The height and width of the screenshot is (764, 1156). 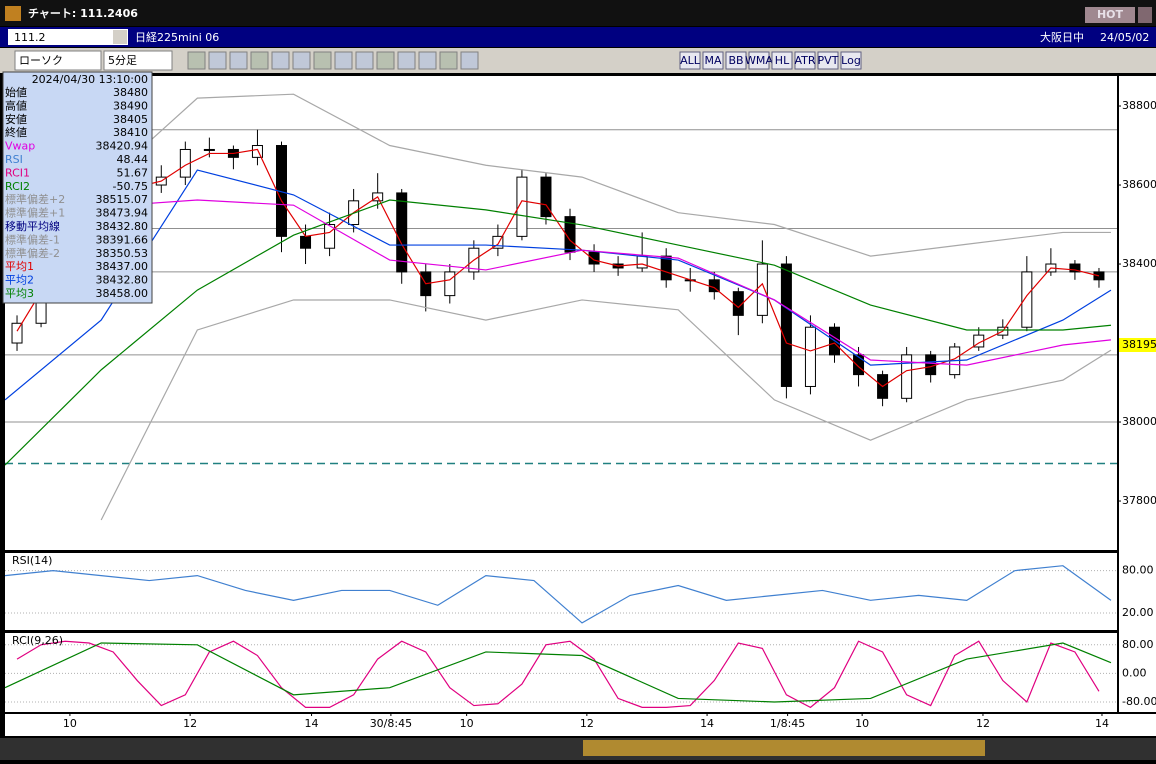 What do you see at coordinates (1138, 612) in the screenshot?
I see `y-tick-label: 20.00` at bounding box center [1138, 612].